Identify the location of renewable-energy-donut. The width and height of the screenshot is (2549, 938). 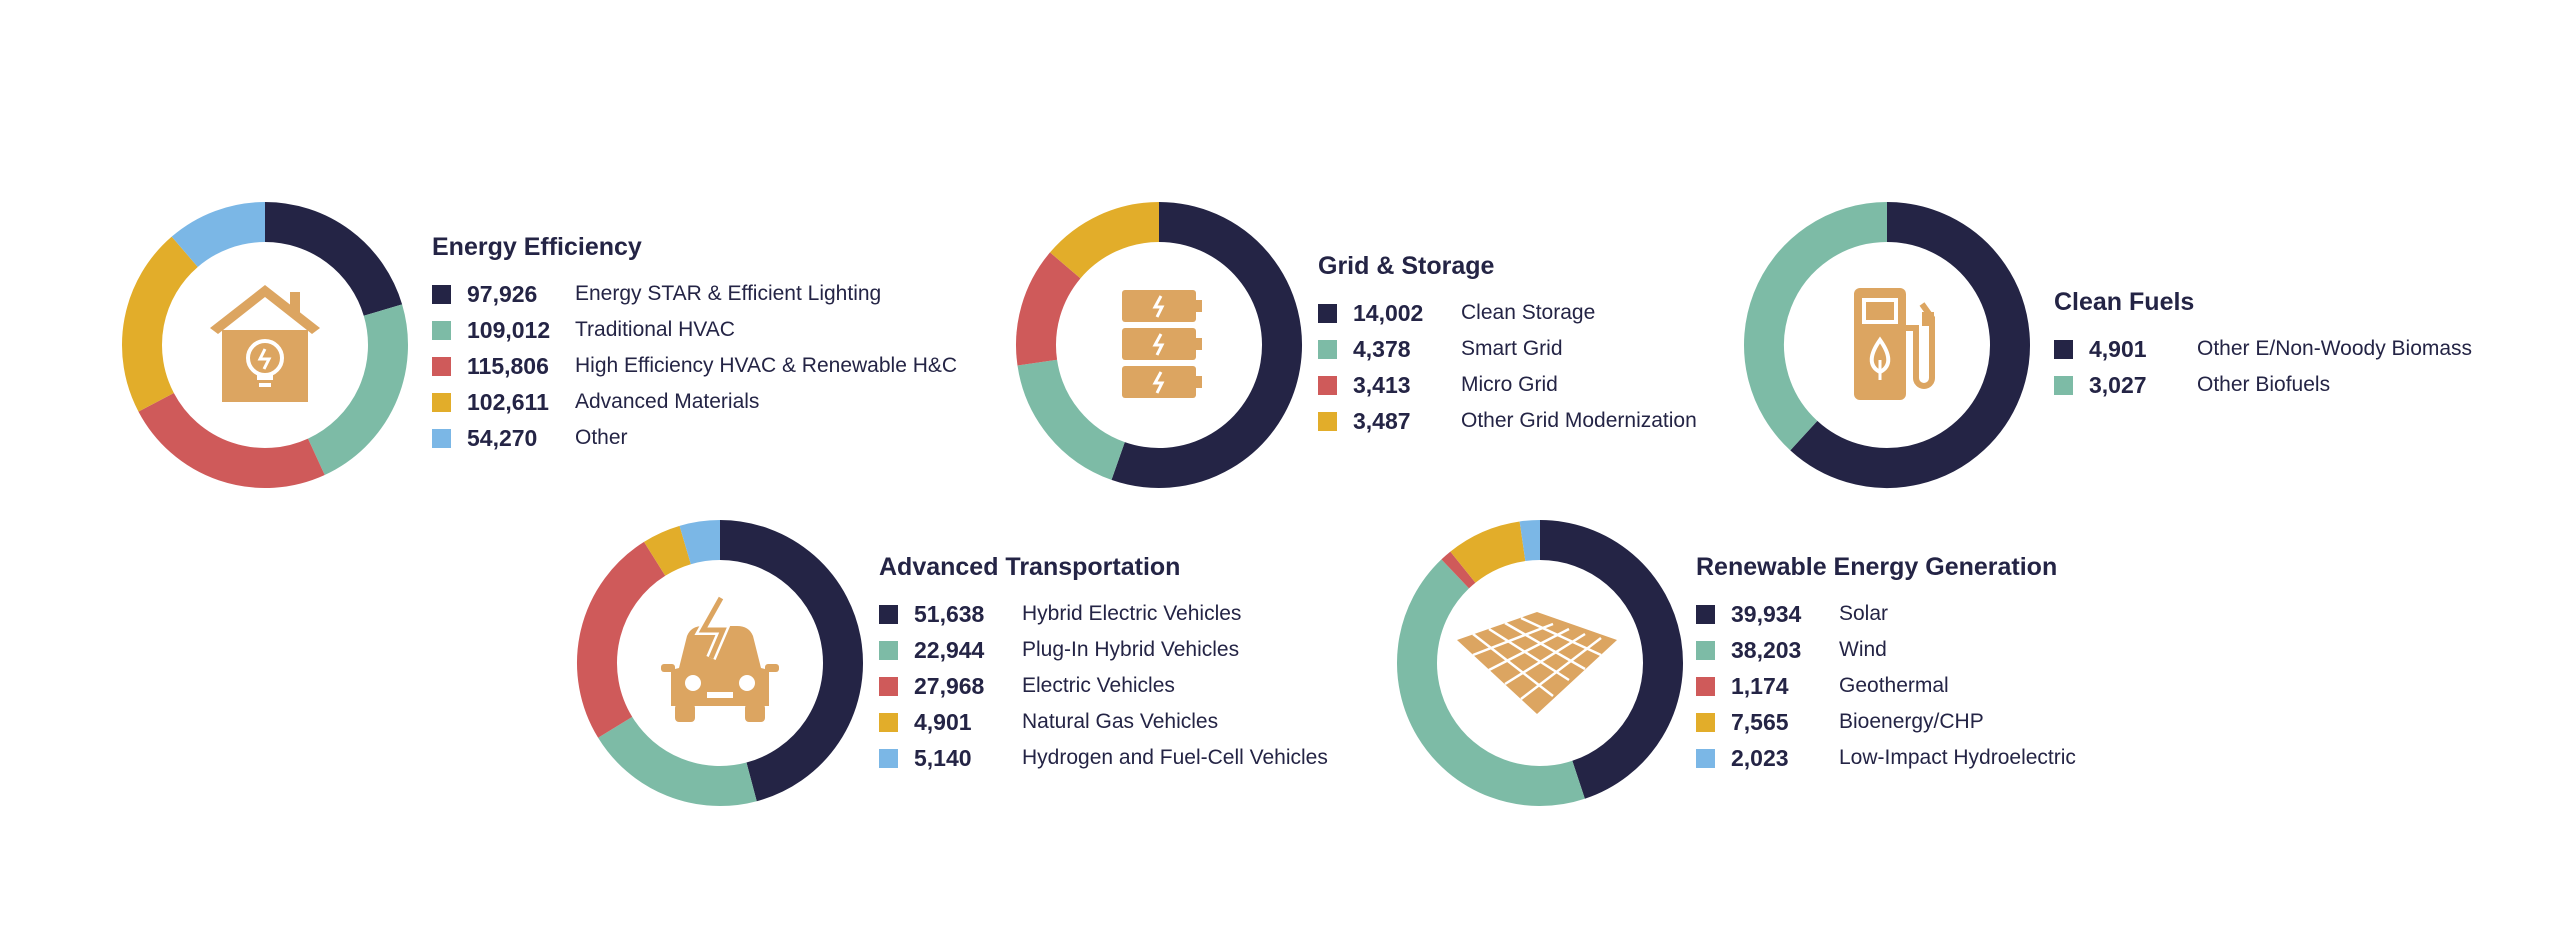
(1540, 663).